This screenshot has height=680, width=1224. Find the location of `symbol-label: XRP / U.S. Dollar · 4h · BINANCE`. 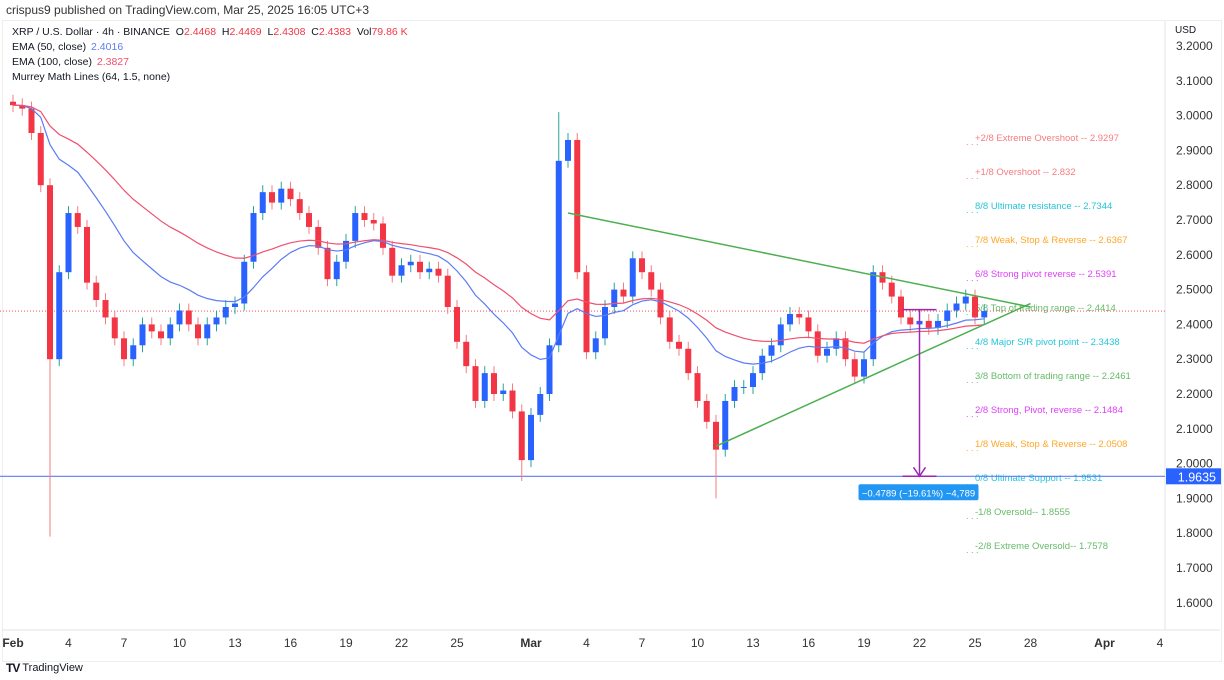

symbol-label: XRP / U.S. Dollar · 4h · BINANCE is located at coordinates (91, 32).